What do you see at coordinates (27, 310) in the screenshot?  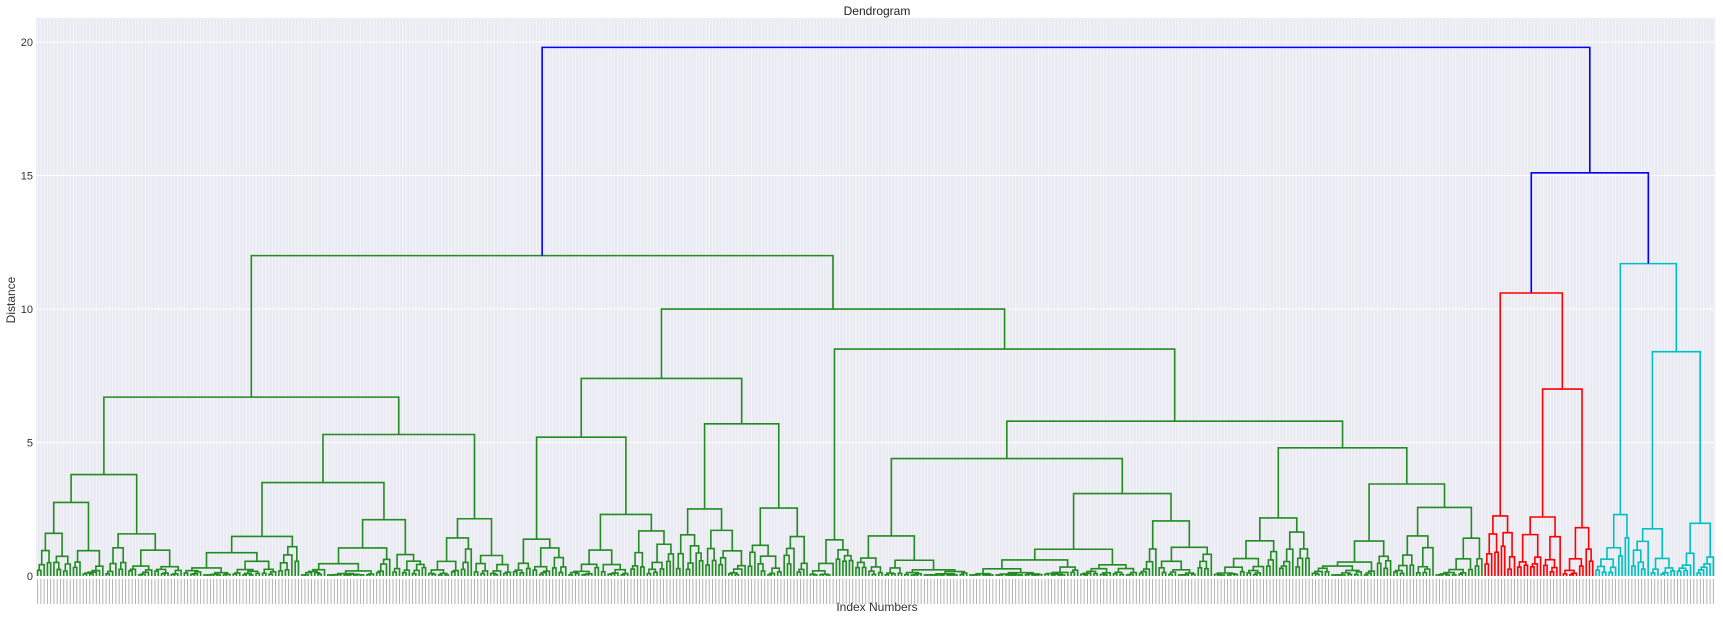 I see `y-axis-ticks: 0 5 10 15 20` at bounding box center [27, 310].